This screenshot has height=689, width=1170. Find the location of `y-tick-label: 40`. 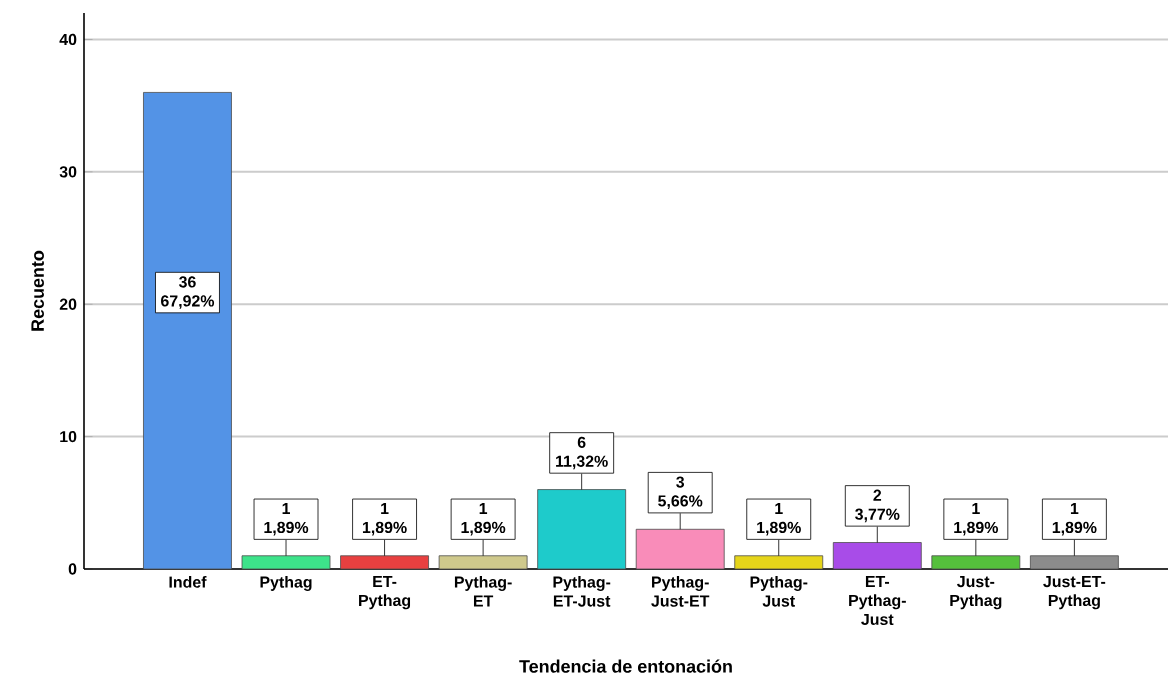

y-tick-label: 40 is located at coordinates (68, 39).